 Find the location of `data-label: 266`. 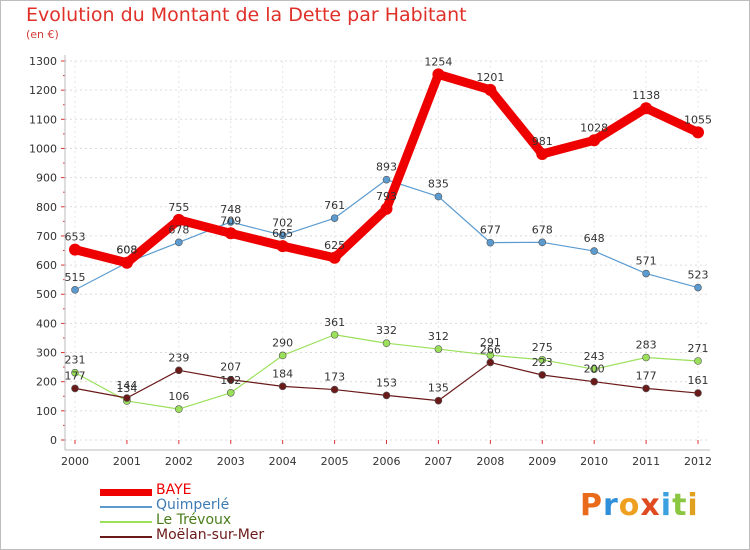

data-label: 266 is located at coordinates (490, 349).